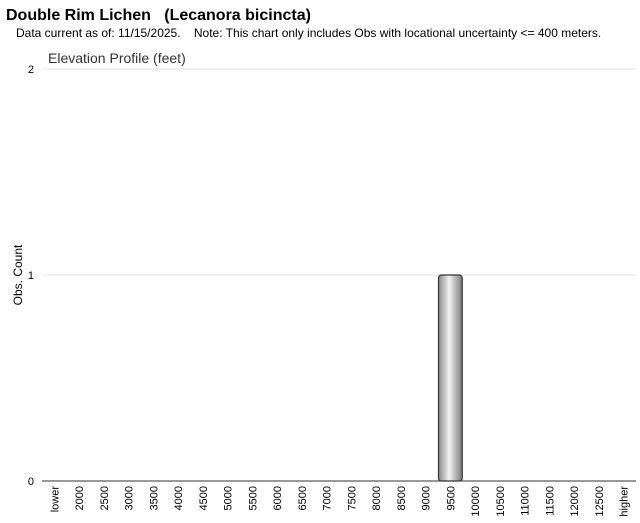 The height and width of the screenshot is (523, 640). What do you see at coordinates (526, 501) in the screenshot?
I see `x-tick-label: 11000` at bounding box center [526, 501].